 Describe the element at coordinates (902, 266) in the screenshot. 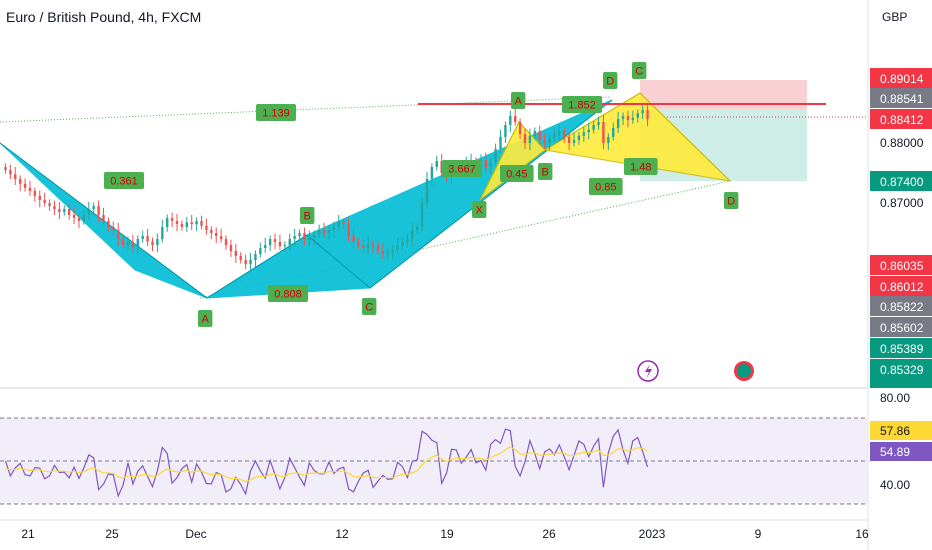

I see `price-badge-text: 0.86035` at that location.